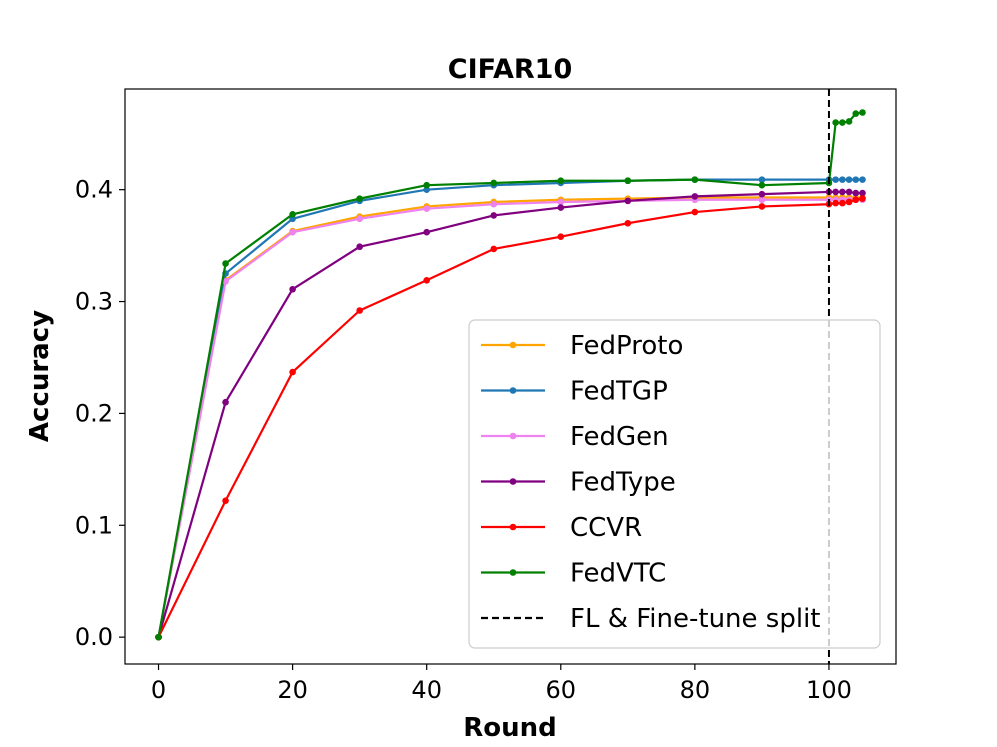  I want to click on y-tick-label: 0.4, so click(94, 190).